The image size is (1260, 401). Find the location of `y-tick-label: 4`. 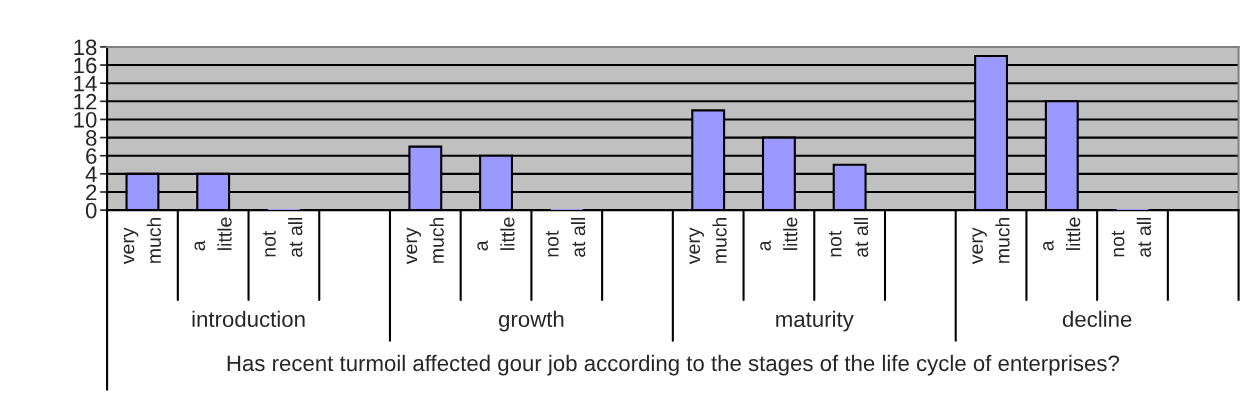

y-tick-label: 4 is located at coordinates (91, 174).